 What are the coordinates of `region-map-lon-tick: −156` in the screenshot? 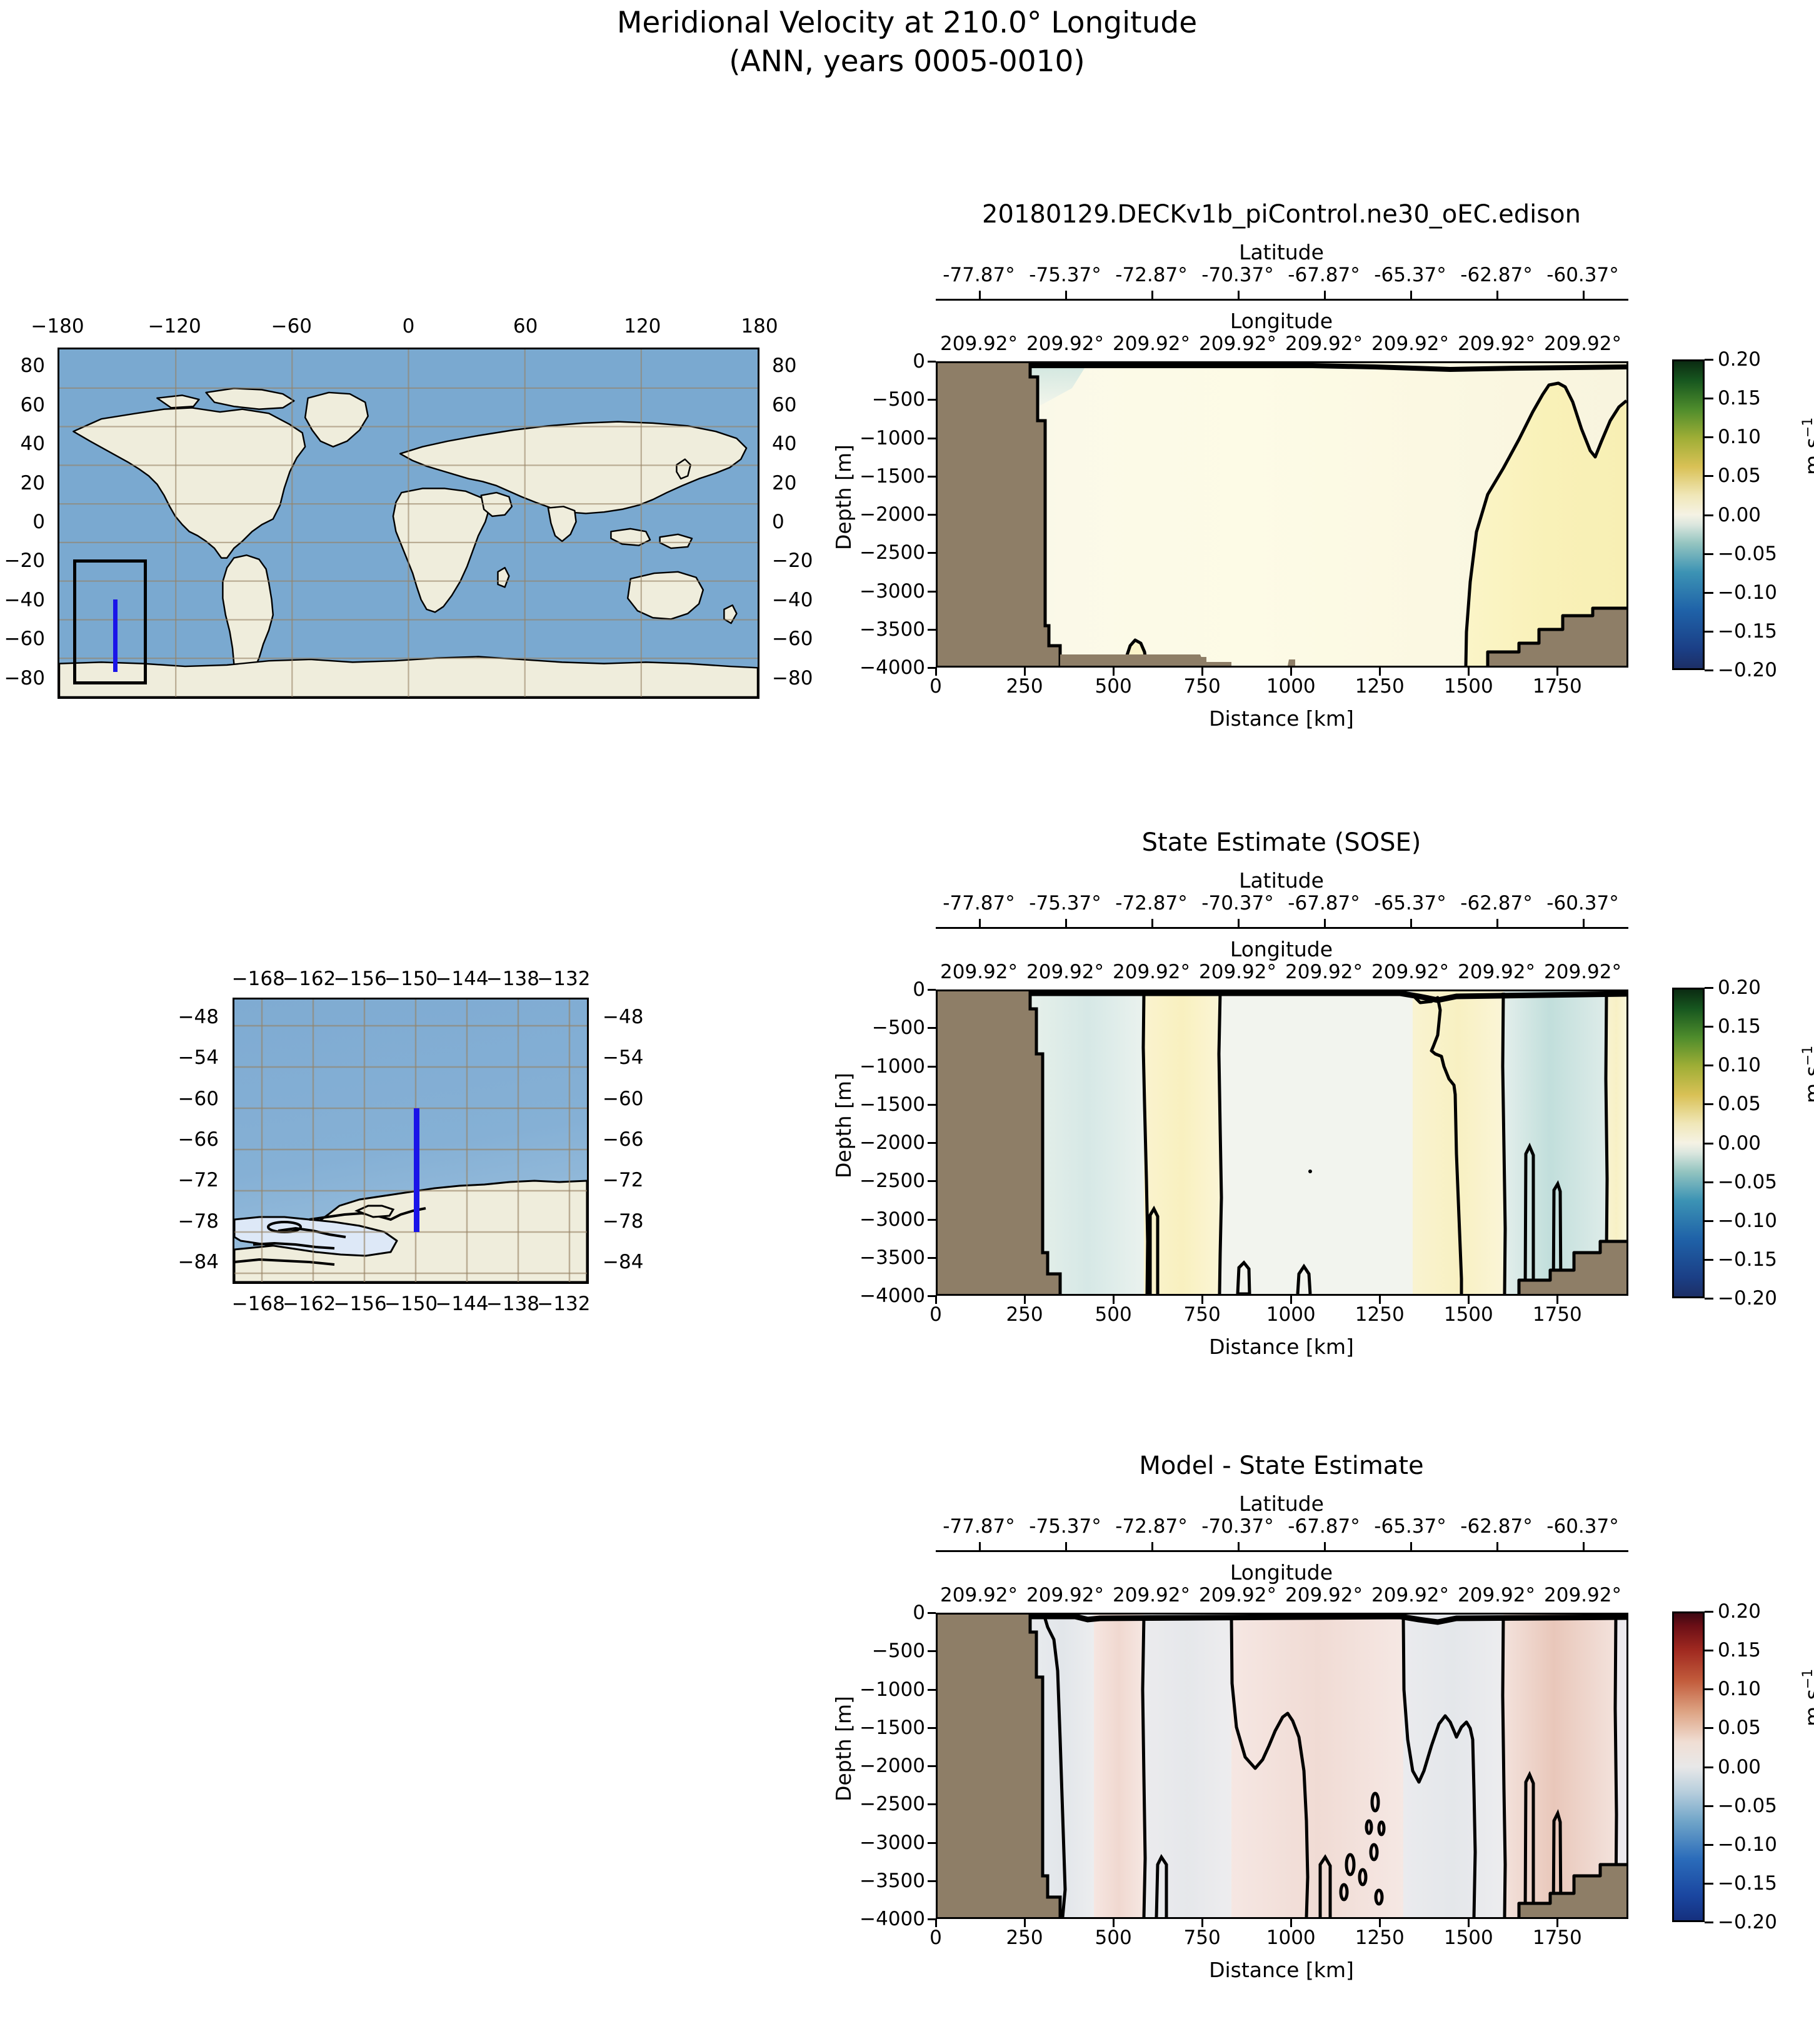 It's located at (360, 1304).